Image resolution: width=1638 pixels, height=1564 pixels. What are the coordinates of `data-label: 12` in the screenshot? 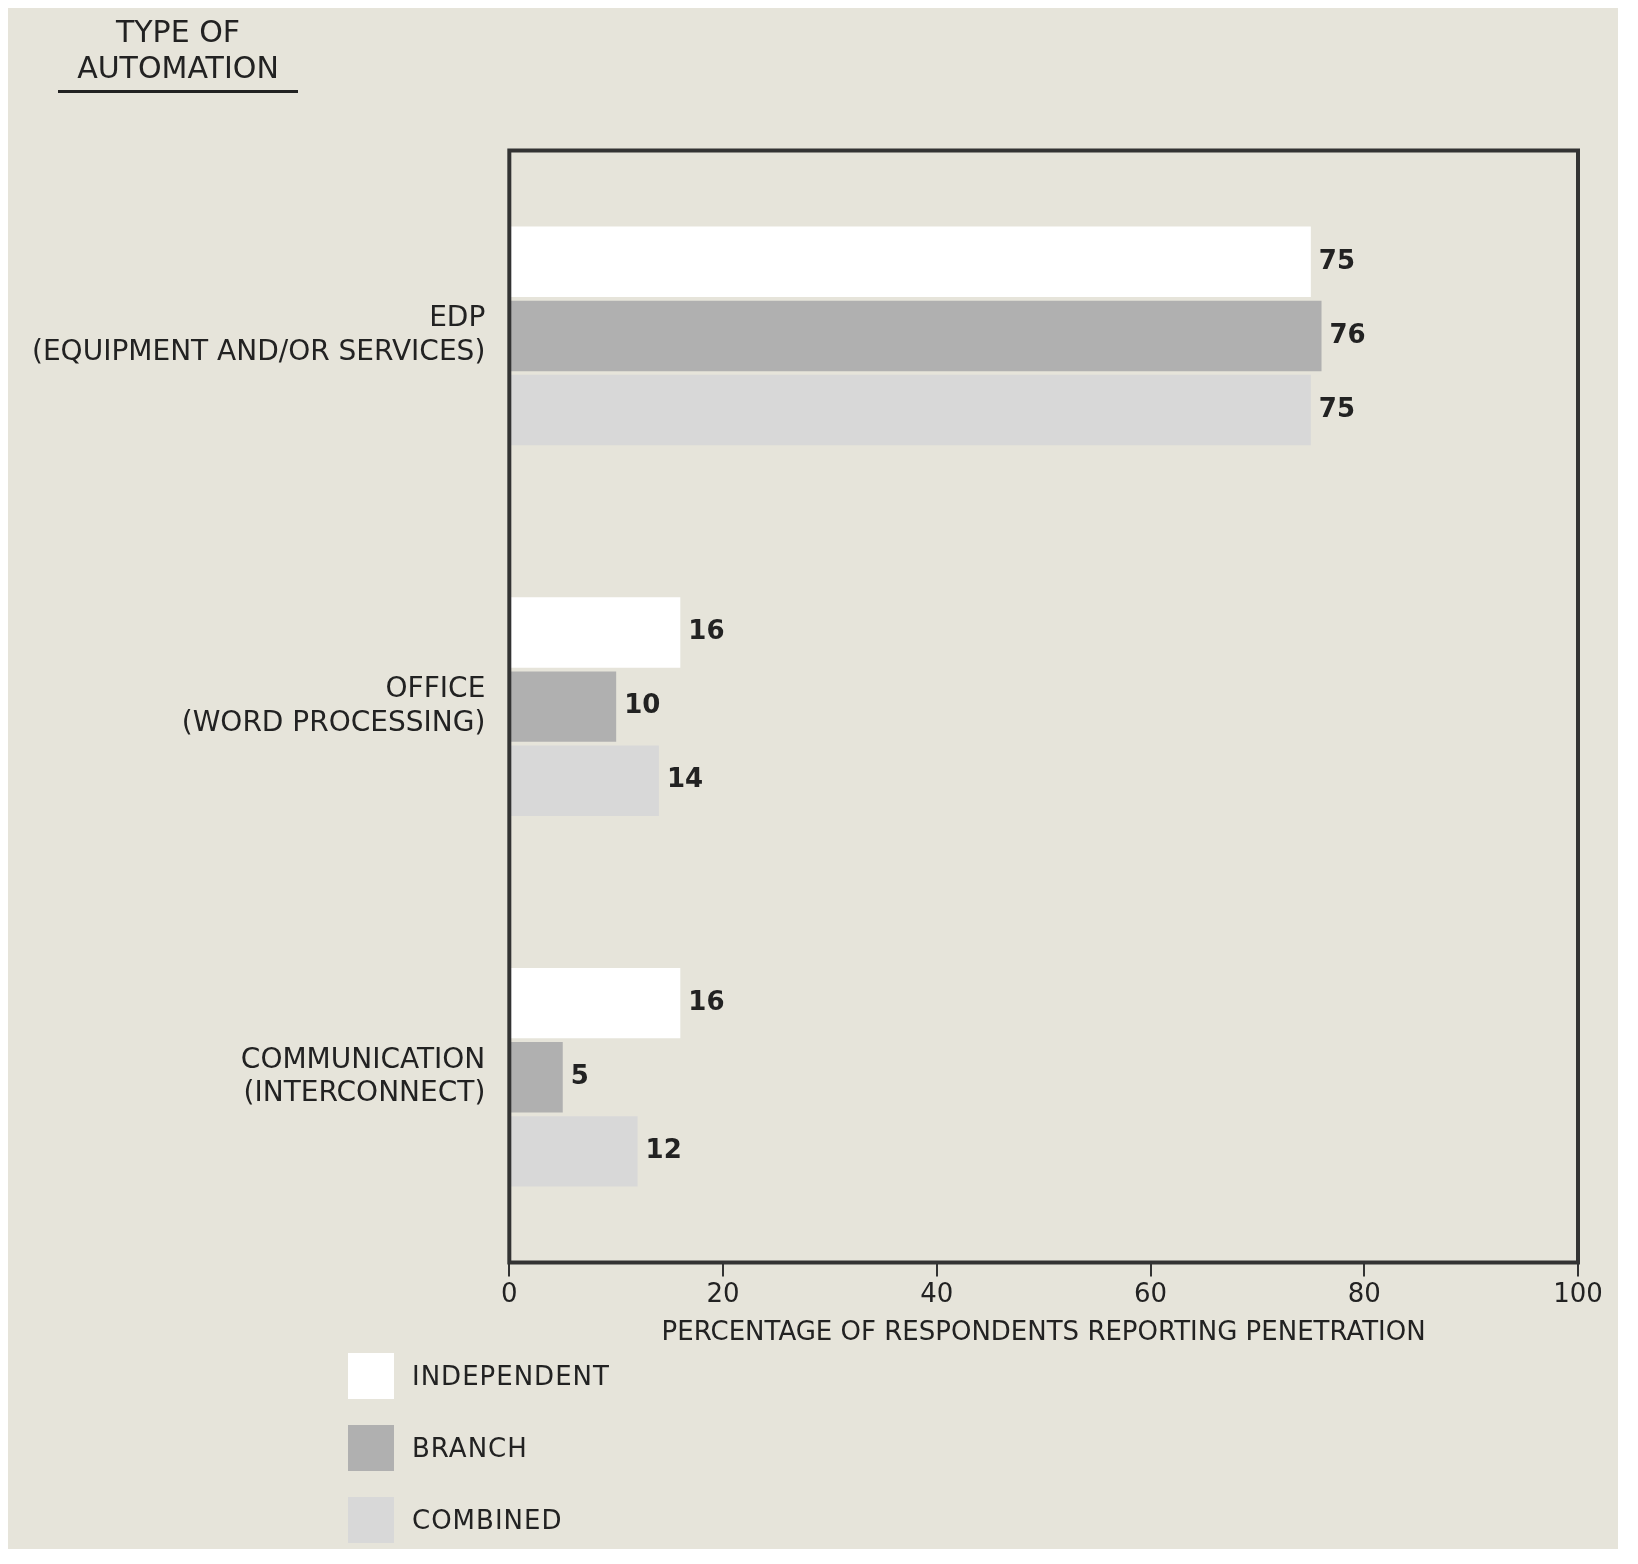 It's located at (663, 1149).